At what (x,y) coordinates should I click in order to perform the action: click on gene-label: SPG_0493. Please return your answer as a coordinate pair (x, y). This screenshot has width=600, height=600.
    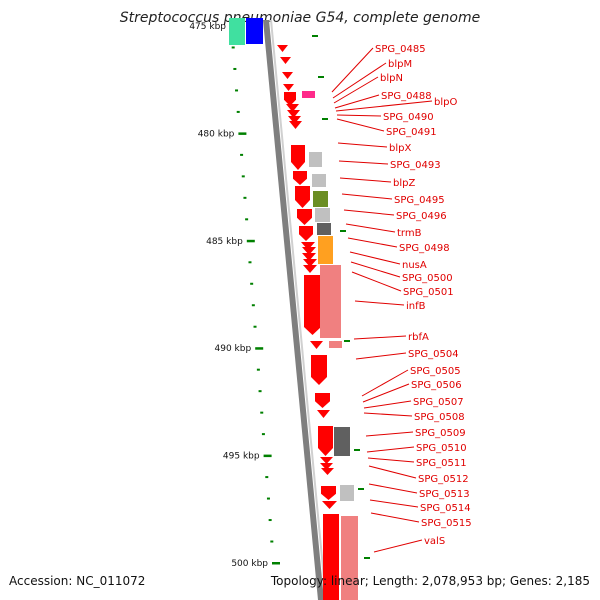
    Looking at the image, I should click on (415, 165).